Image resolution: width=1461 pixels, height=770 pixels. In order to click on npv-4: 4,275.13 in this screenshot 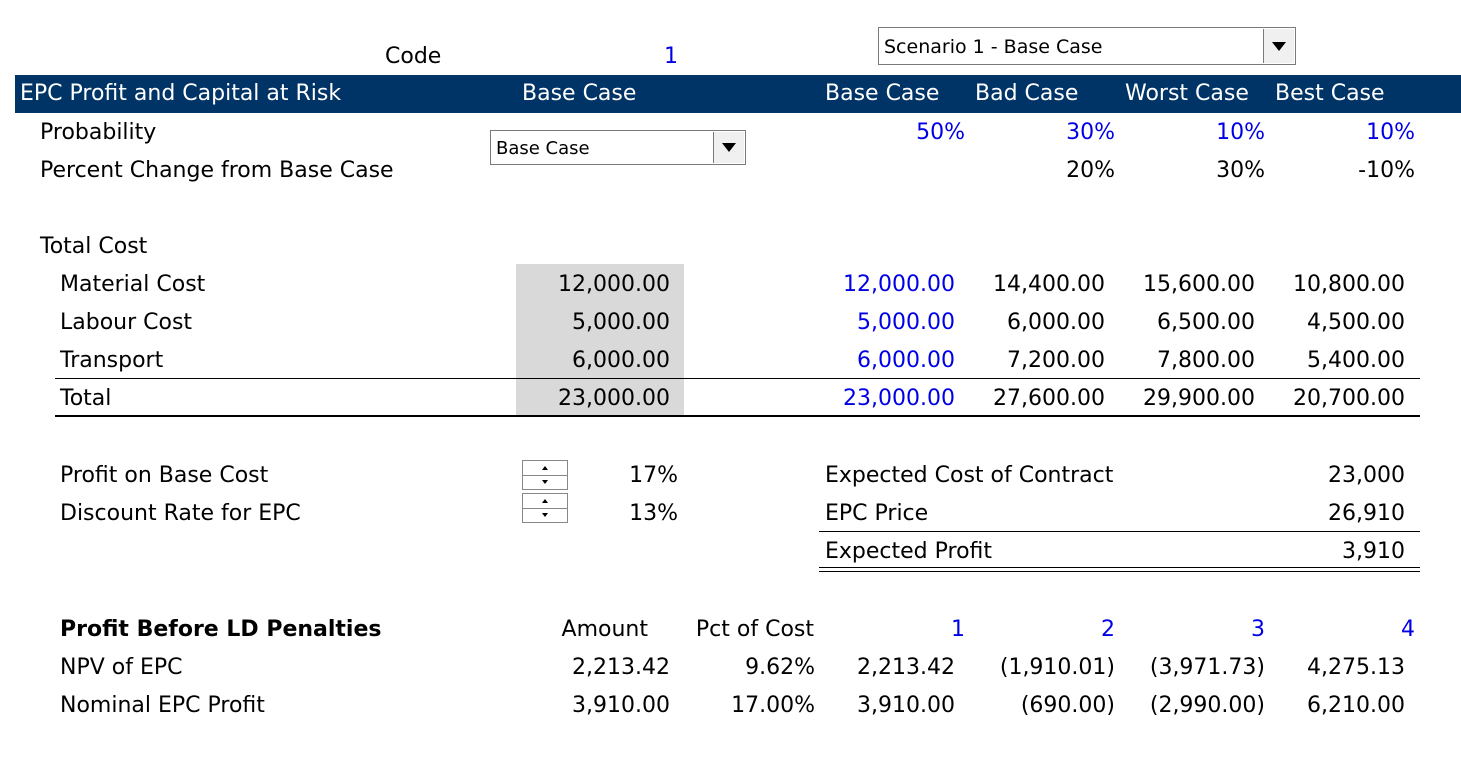, I will do `click(1356, 667)`.